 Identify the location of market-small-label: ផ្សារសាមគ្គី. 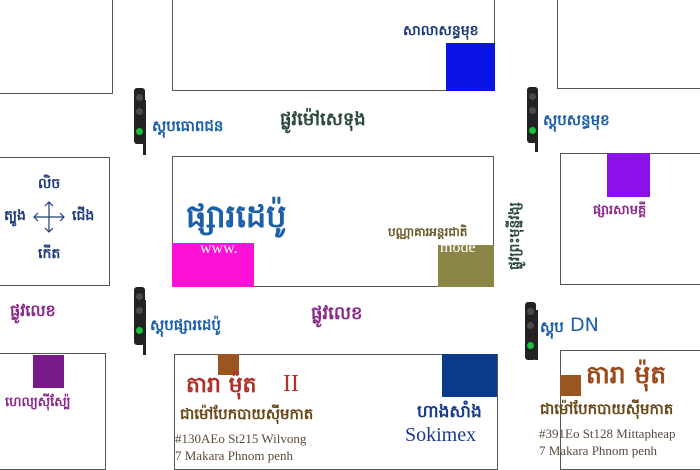
(620, 210).